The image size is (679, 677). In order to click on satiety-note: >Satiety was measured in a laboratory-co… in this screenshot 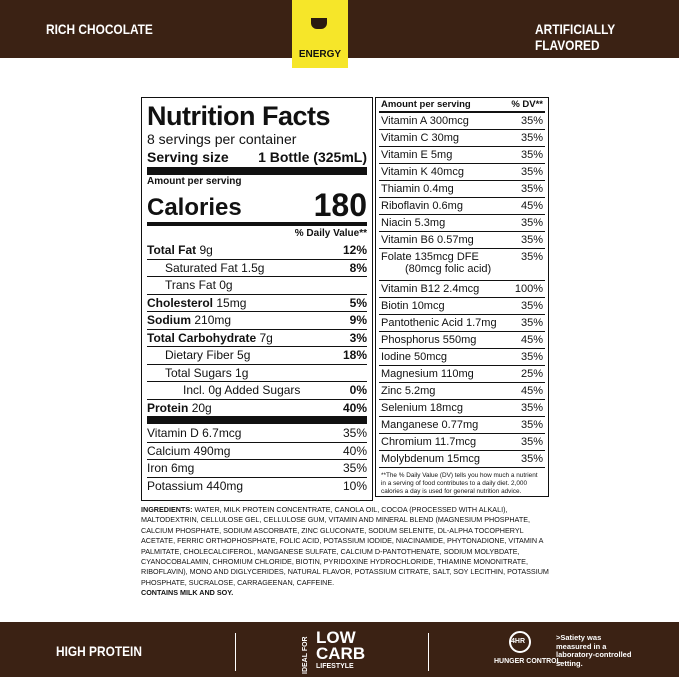, I will do `click(594, 650)`.